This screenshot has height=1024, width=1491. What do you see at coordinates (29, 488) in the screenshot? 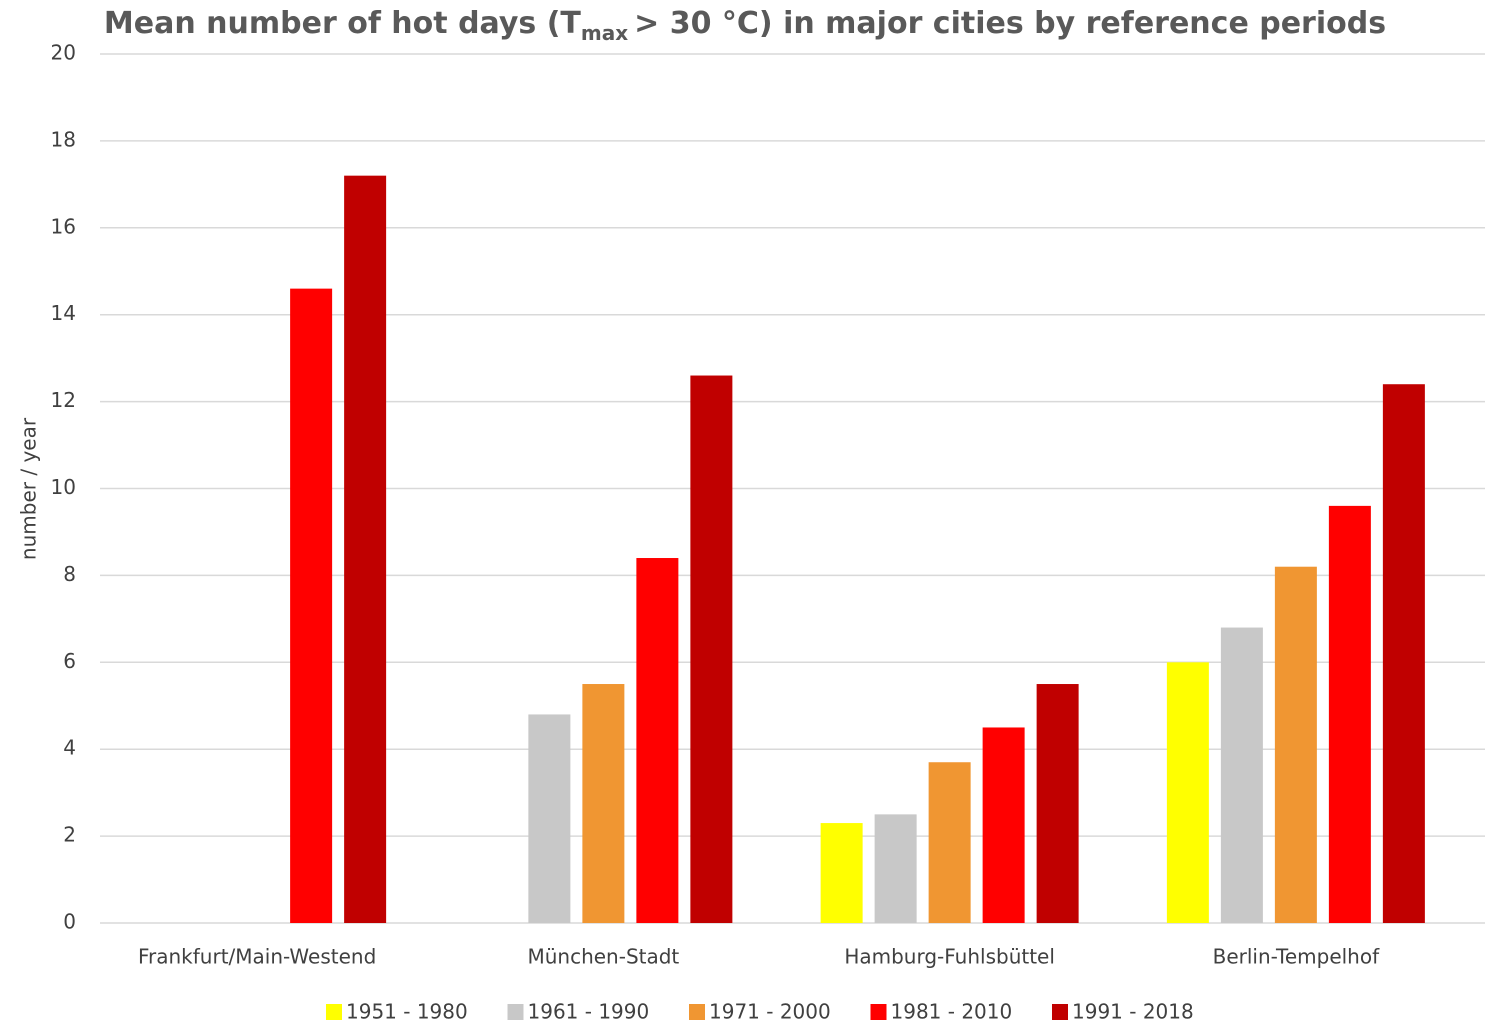
I see `y-axis-label: number / year` at bounding box center [29, 488].